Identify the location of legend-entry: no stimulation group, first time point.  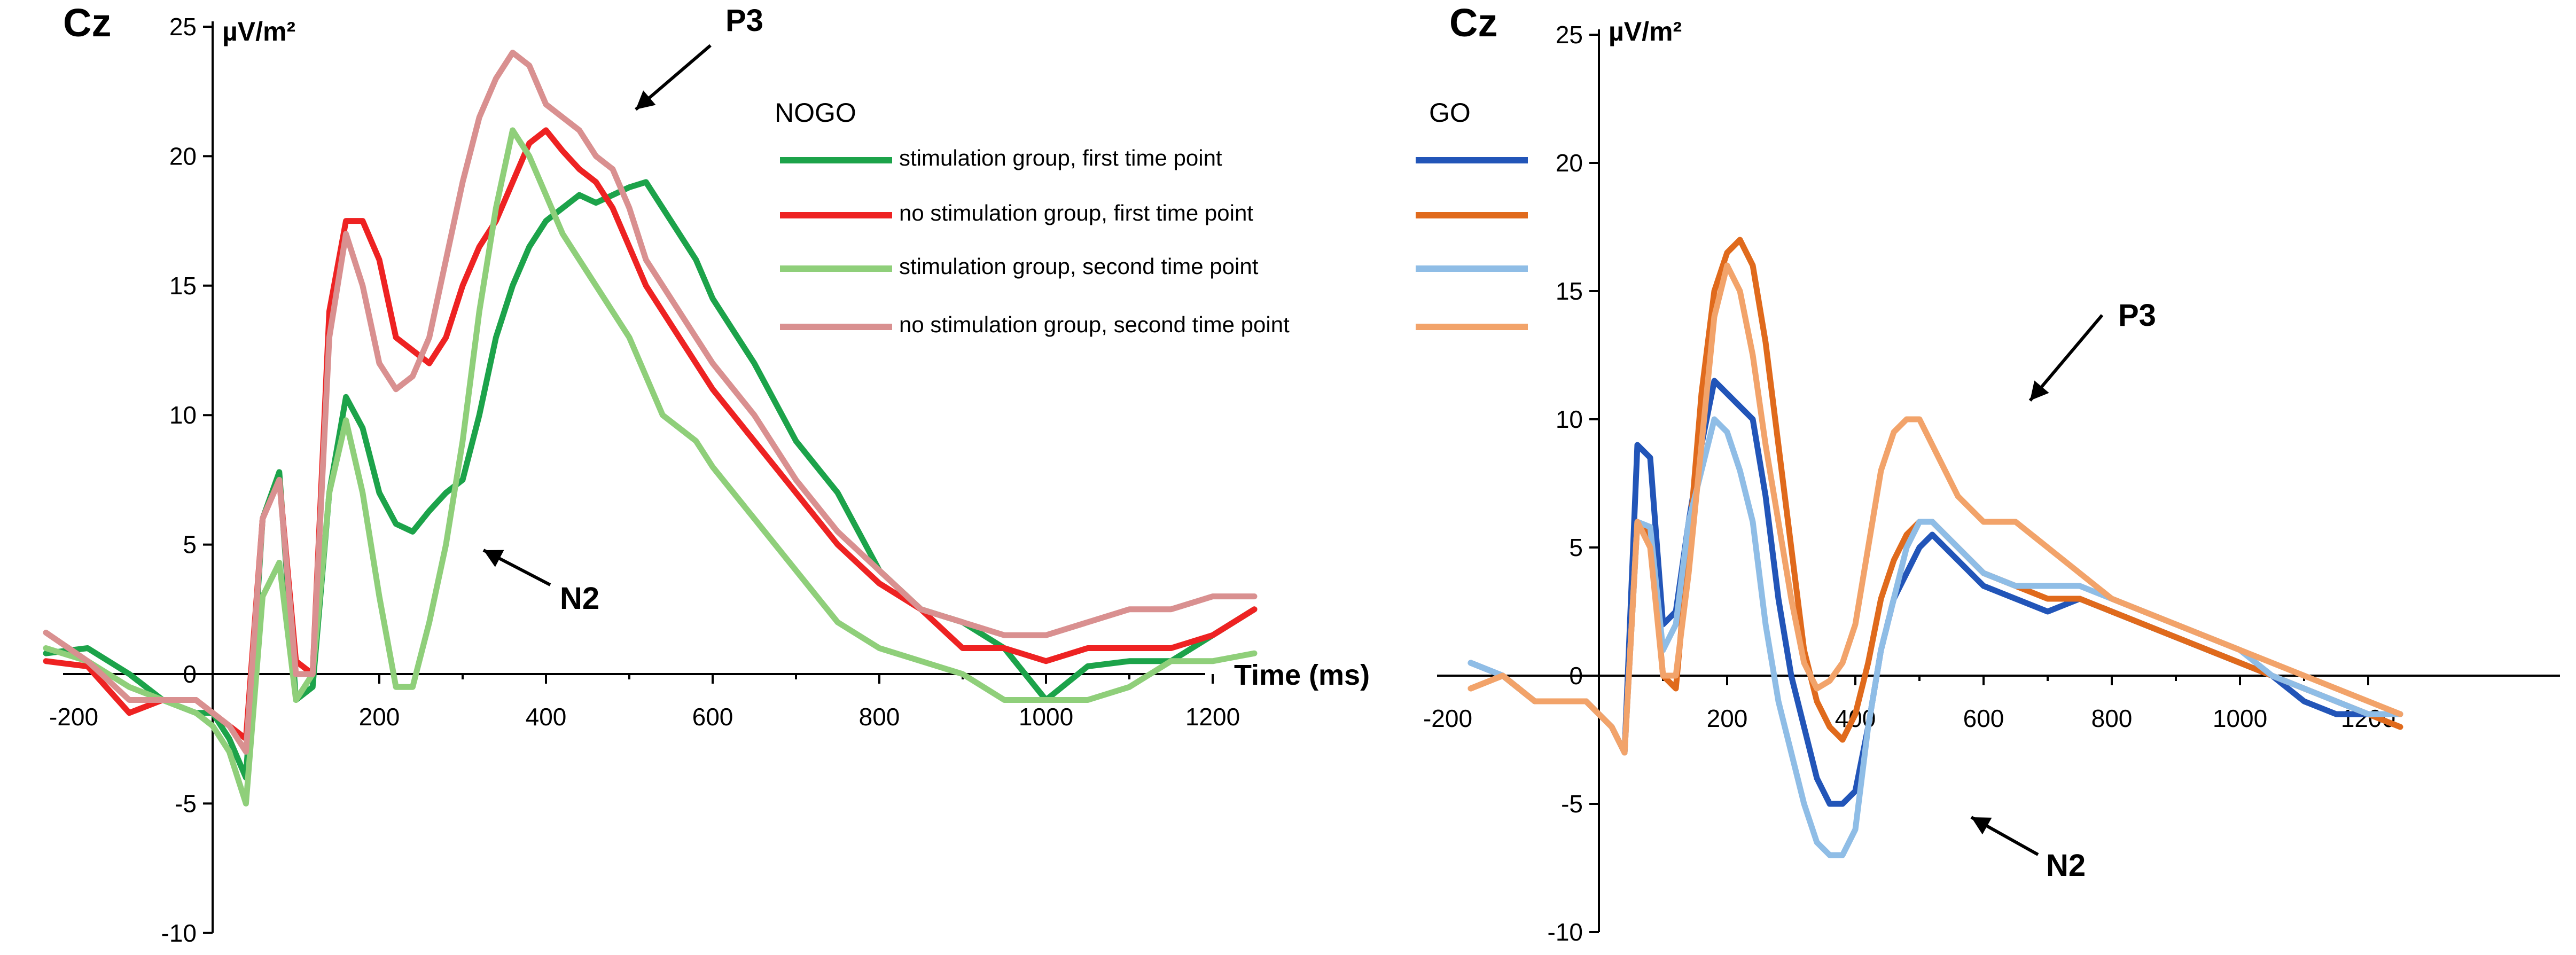
(1076, 212).